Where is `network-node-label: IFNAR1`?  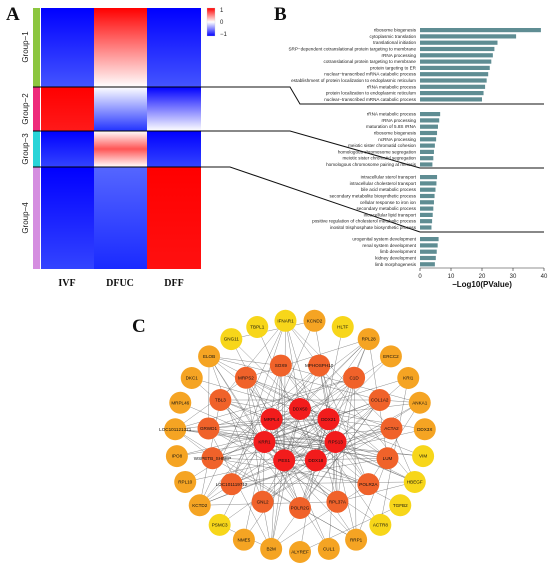 network-node-label: IFNAR1 is located at coordinates (285, 320).